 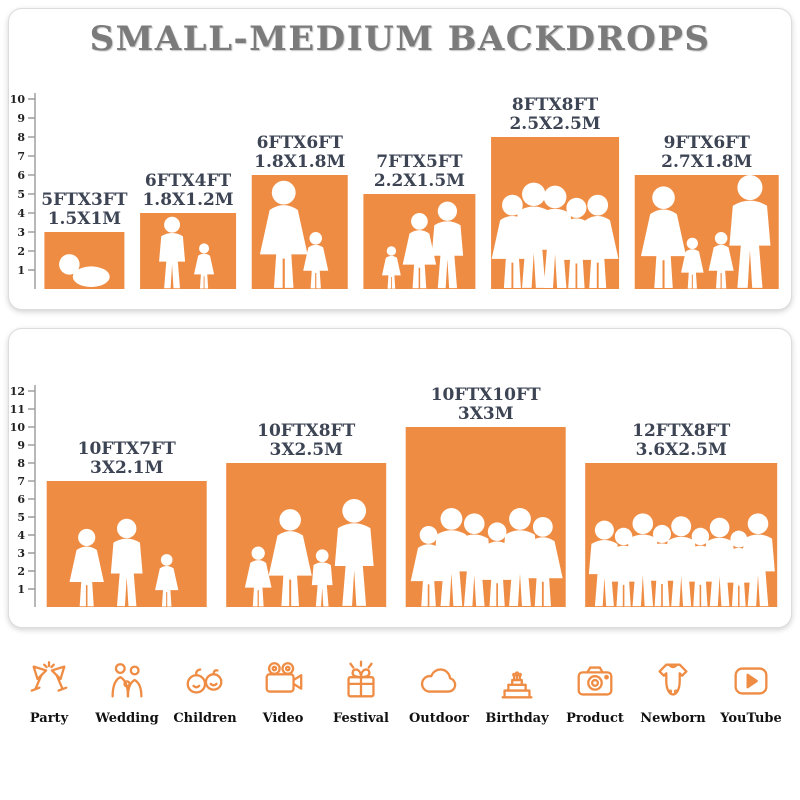 I want to click on category-product: Product, so click(x=595, y=692).